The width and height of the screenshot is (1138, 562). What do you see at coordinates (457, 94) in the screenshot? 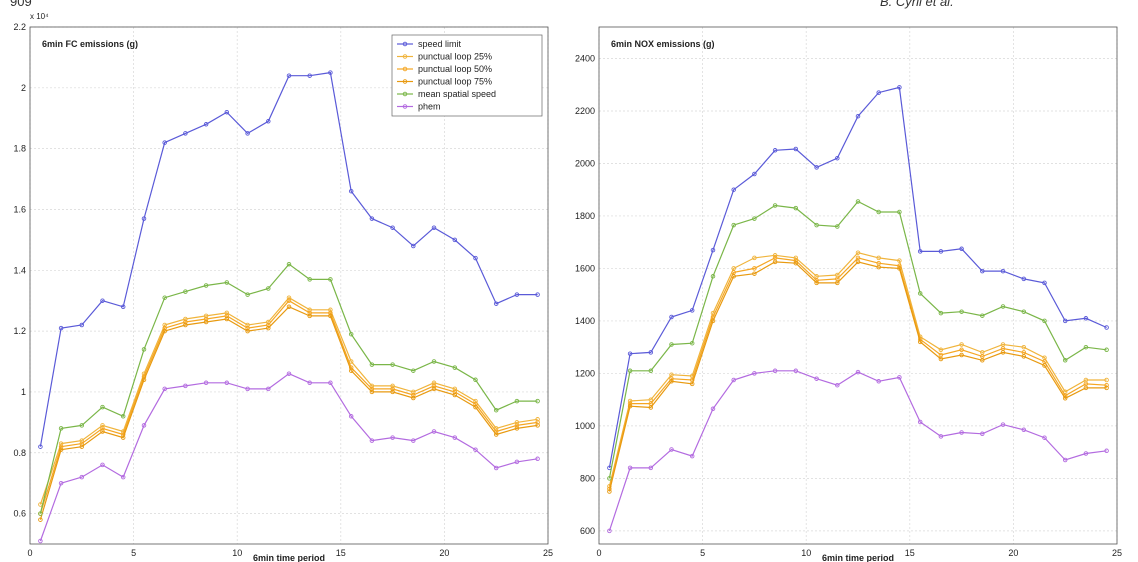
I see `legend-label: mean spatial speed` at bounding box center [457, 94].